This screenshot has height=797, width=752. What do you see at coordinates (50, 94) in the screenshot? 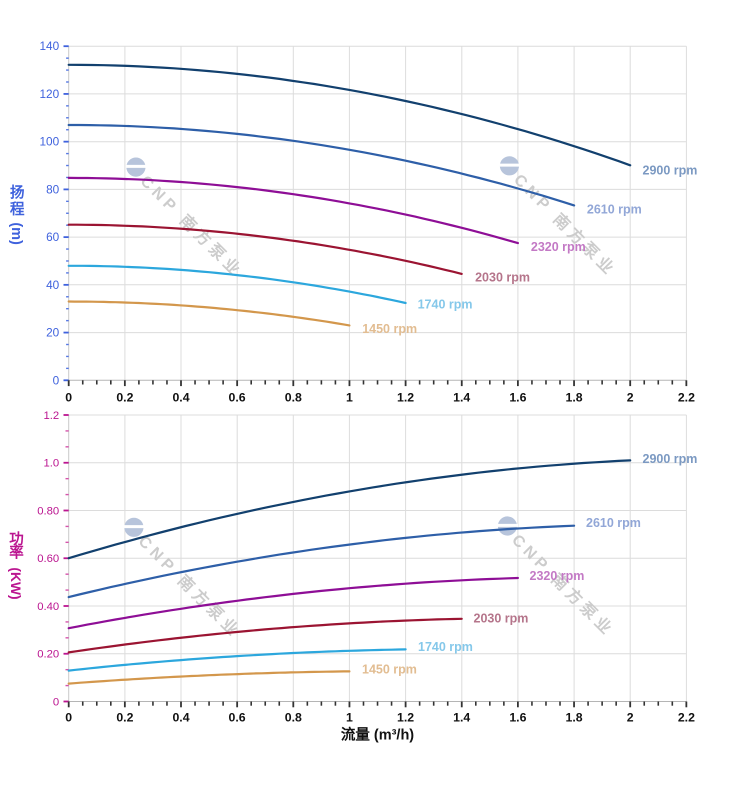
I see `svg-text: 120` at bounding box center [50, 94].